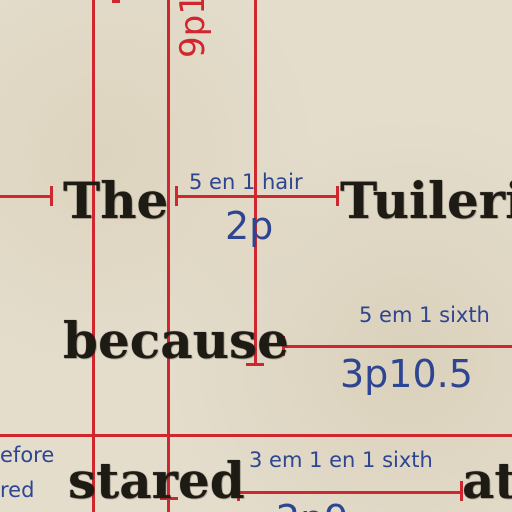 The height and width of the screenshot is (512, 512). Describe the element at coordinates (341, 460) in the screenshot. I see `gap3-unit-label: 3 em 1 en 1 sixth` at that location.